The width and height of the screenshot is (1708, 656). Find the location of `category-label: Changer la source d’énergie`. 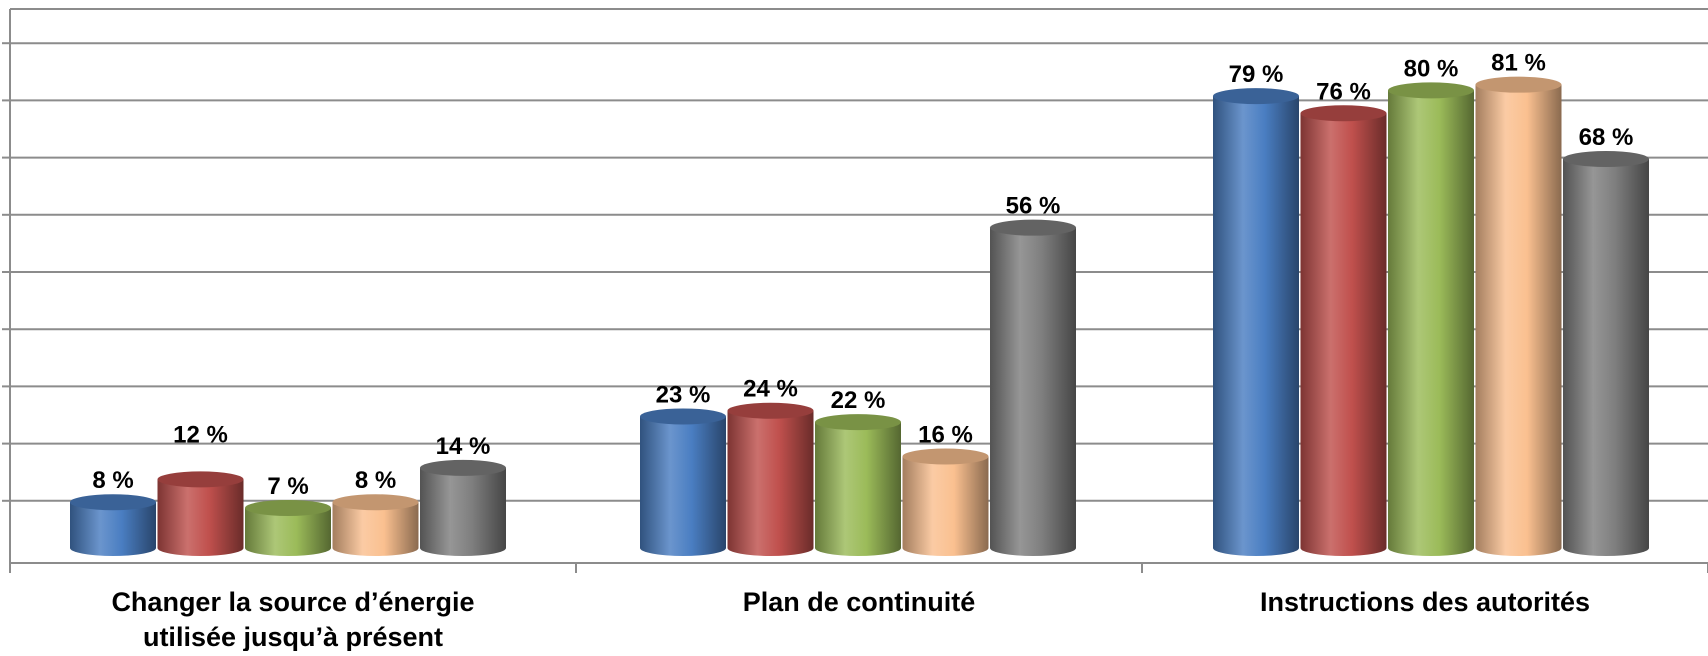

category-label: Changer la source d’énergie is located at coordinates (292, 602).